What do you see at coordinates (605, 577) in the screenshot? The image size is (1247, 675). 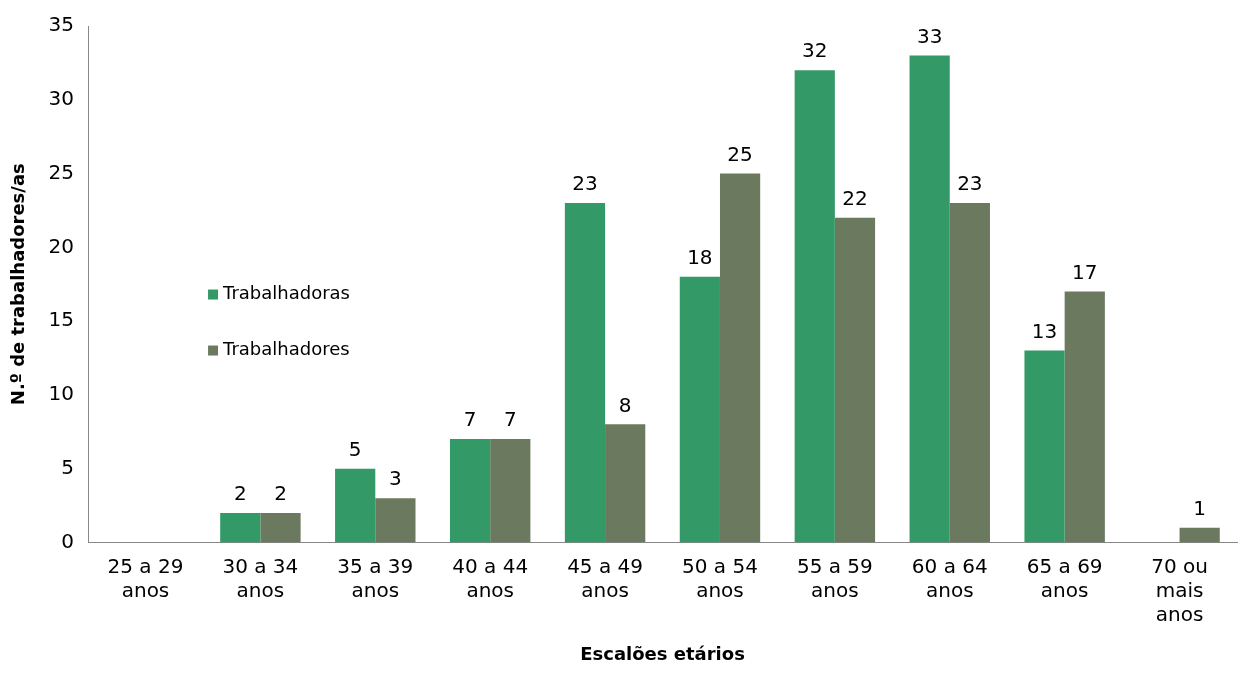 I see `x-tick-label: 45 a 49 anos` at bounding box center [605, 577].